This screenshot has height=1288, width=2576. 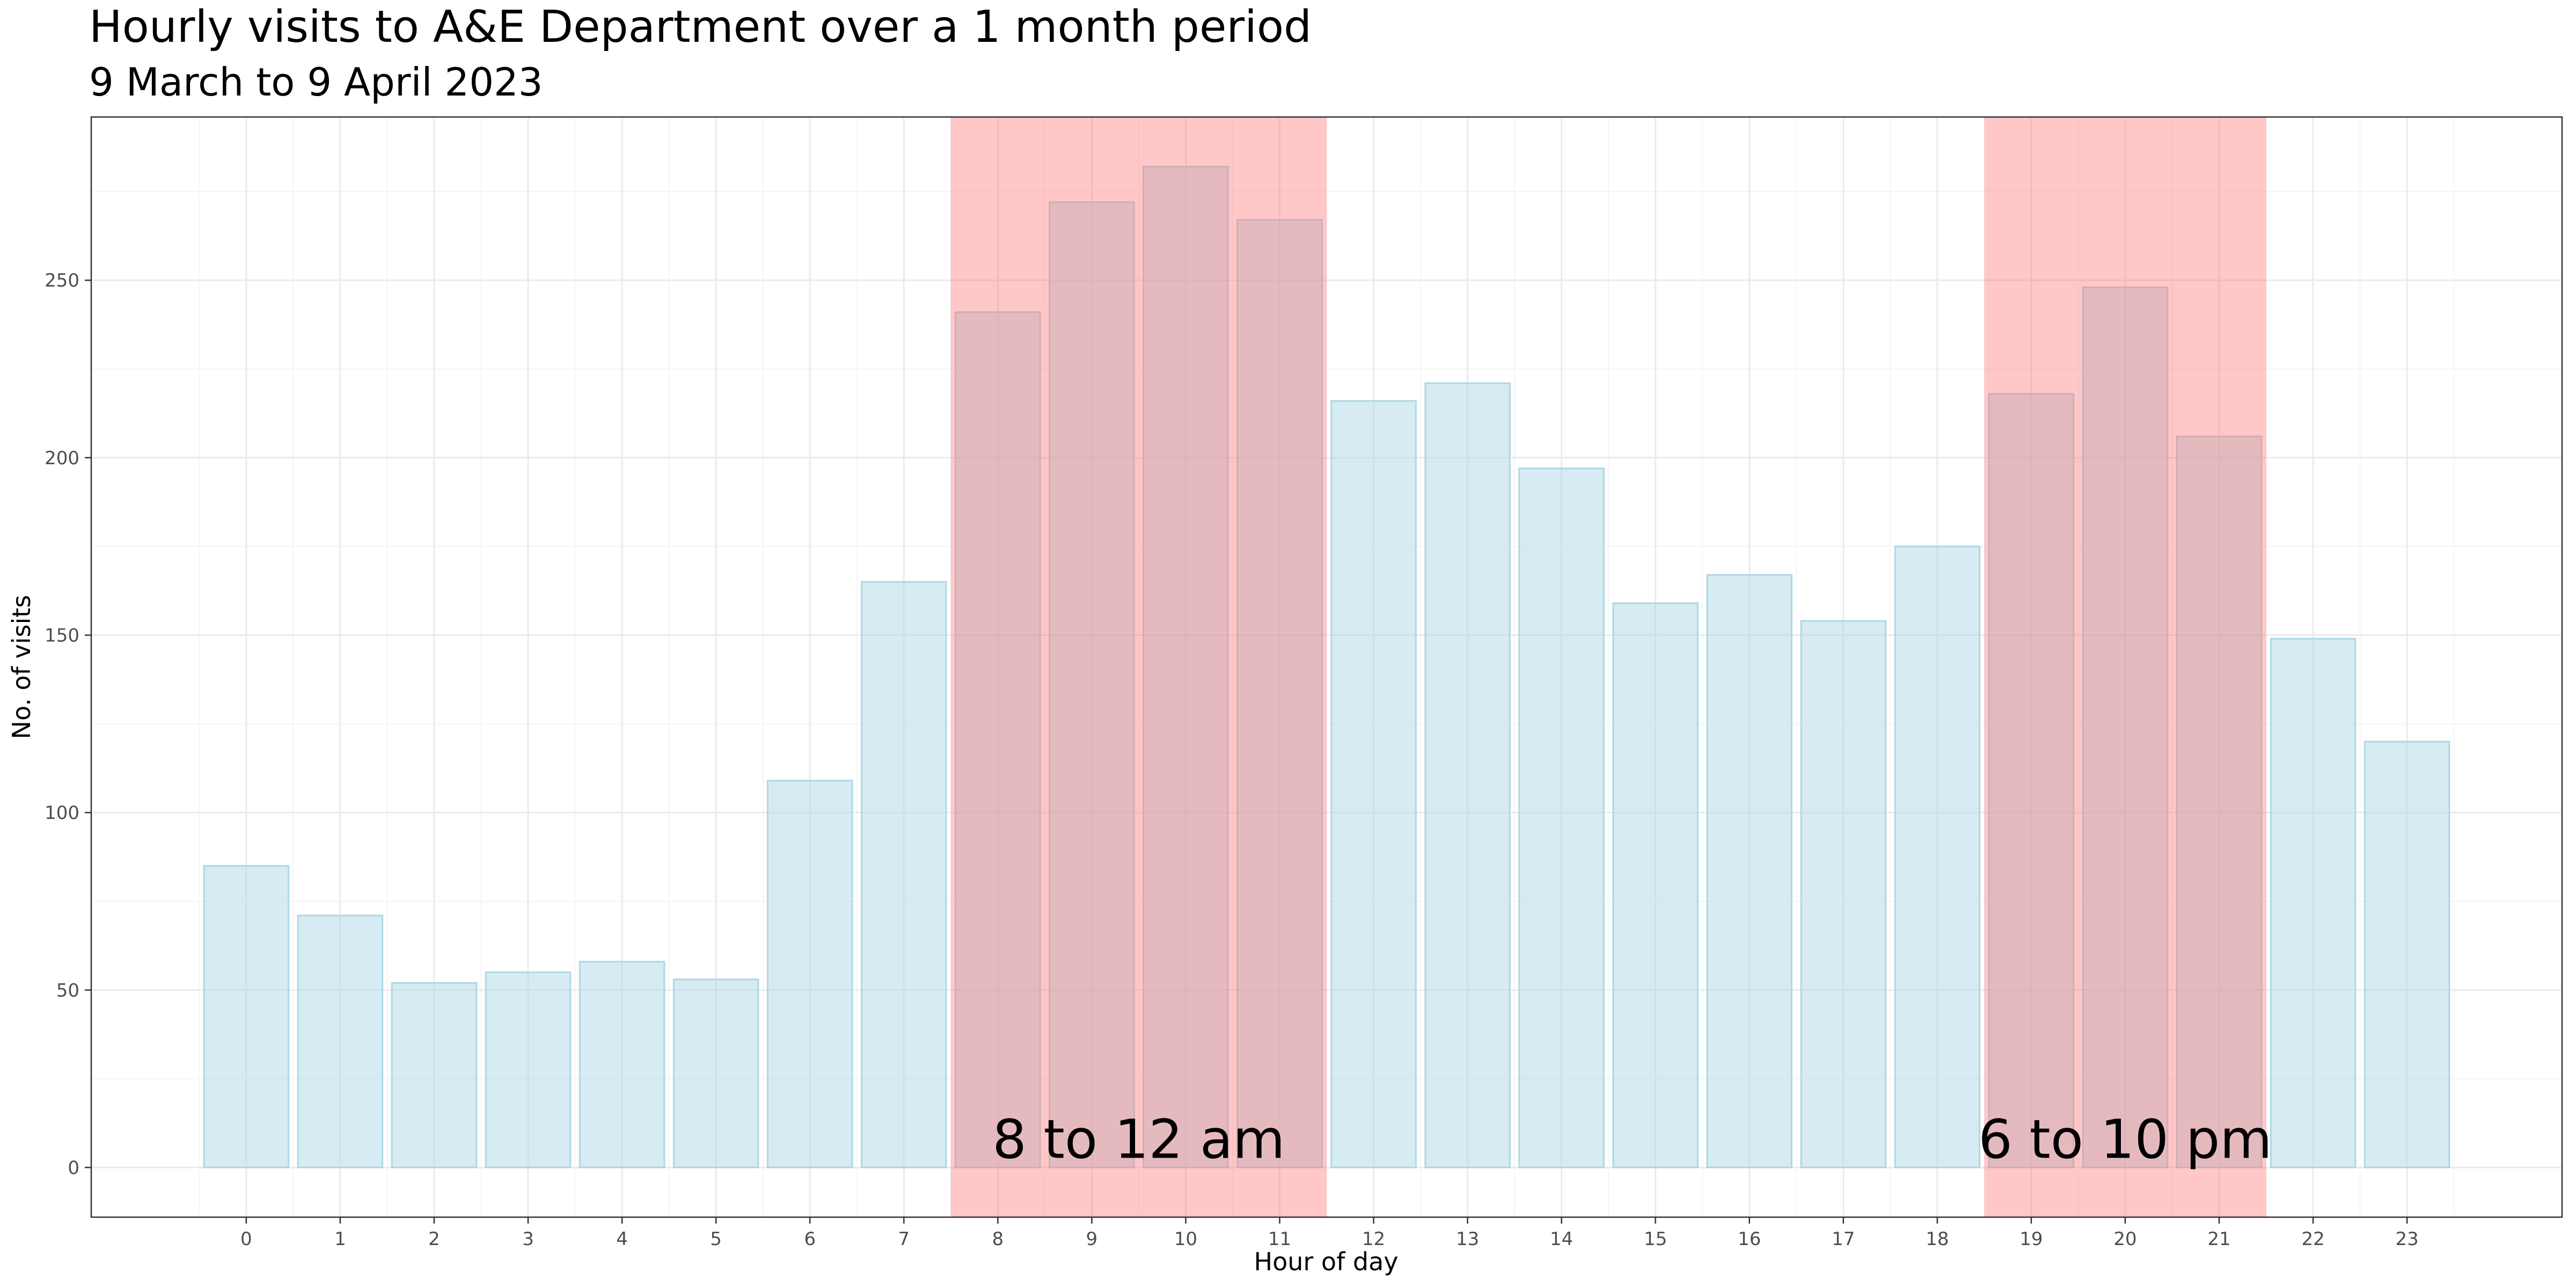 I want to click on x-tick-label: 13, so click(x=1467, y=1239).